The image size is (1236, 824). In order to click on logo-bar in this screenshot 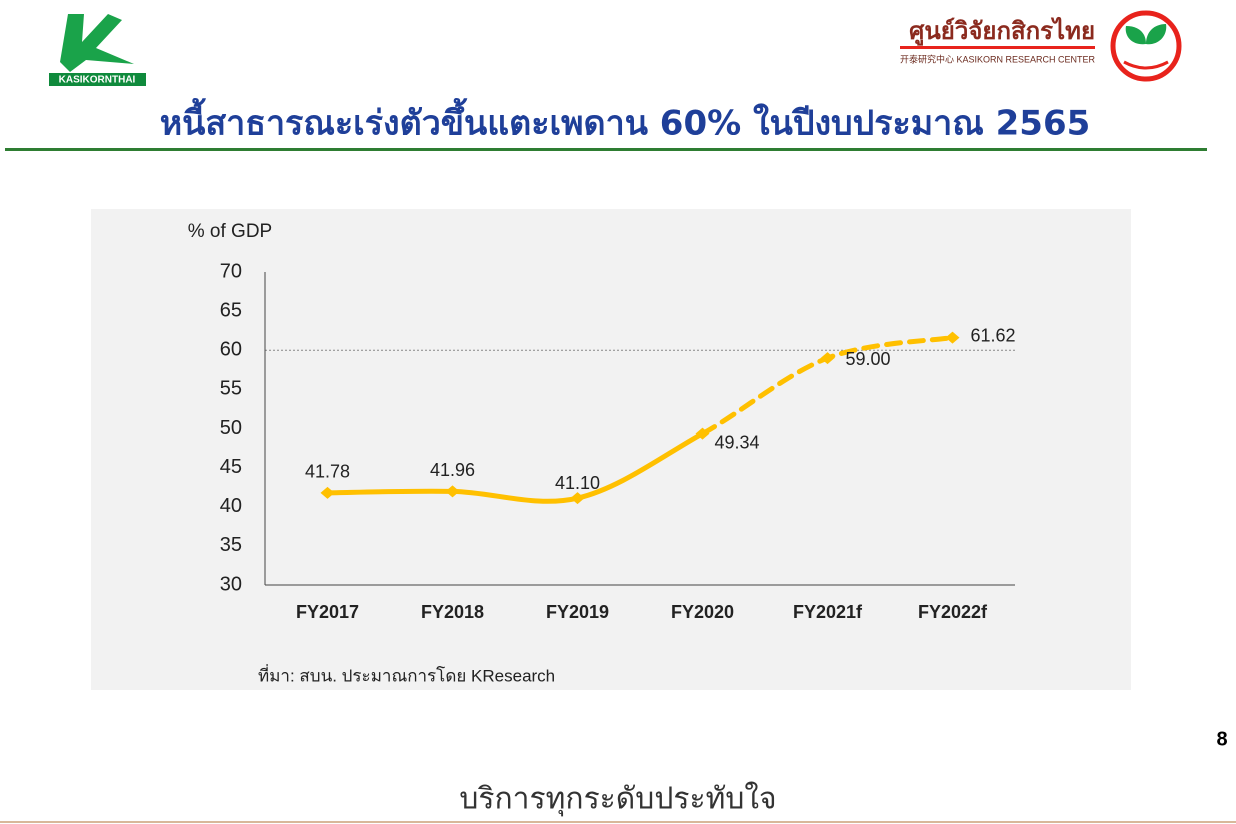, I will do `click(97, 79)`.